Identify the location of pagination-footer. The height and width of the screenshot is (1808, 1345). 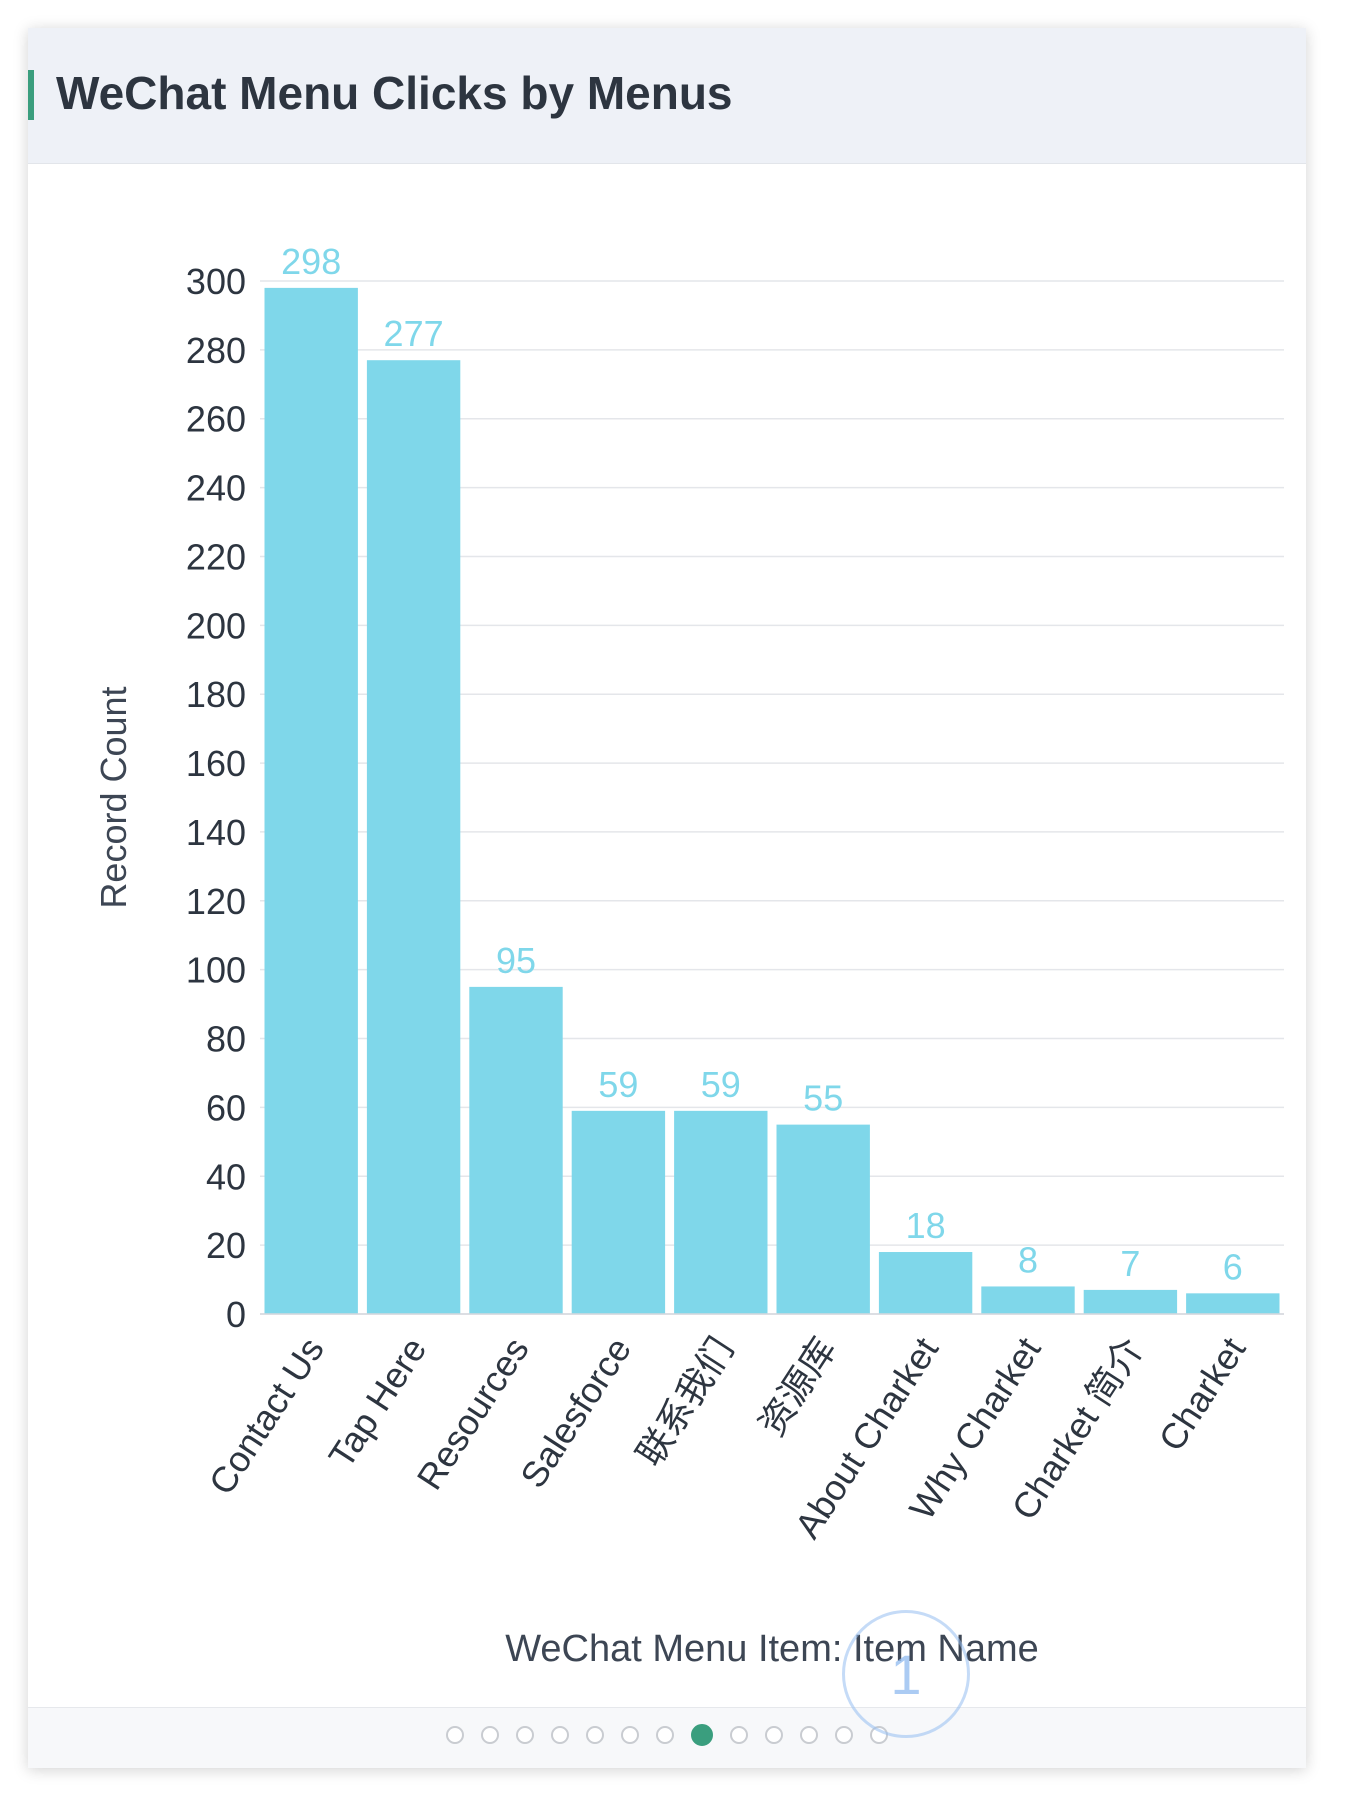
(667, 1737).